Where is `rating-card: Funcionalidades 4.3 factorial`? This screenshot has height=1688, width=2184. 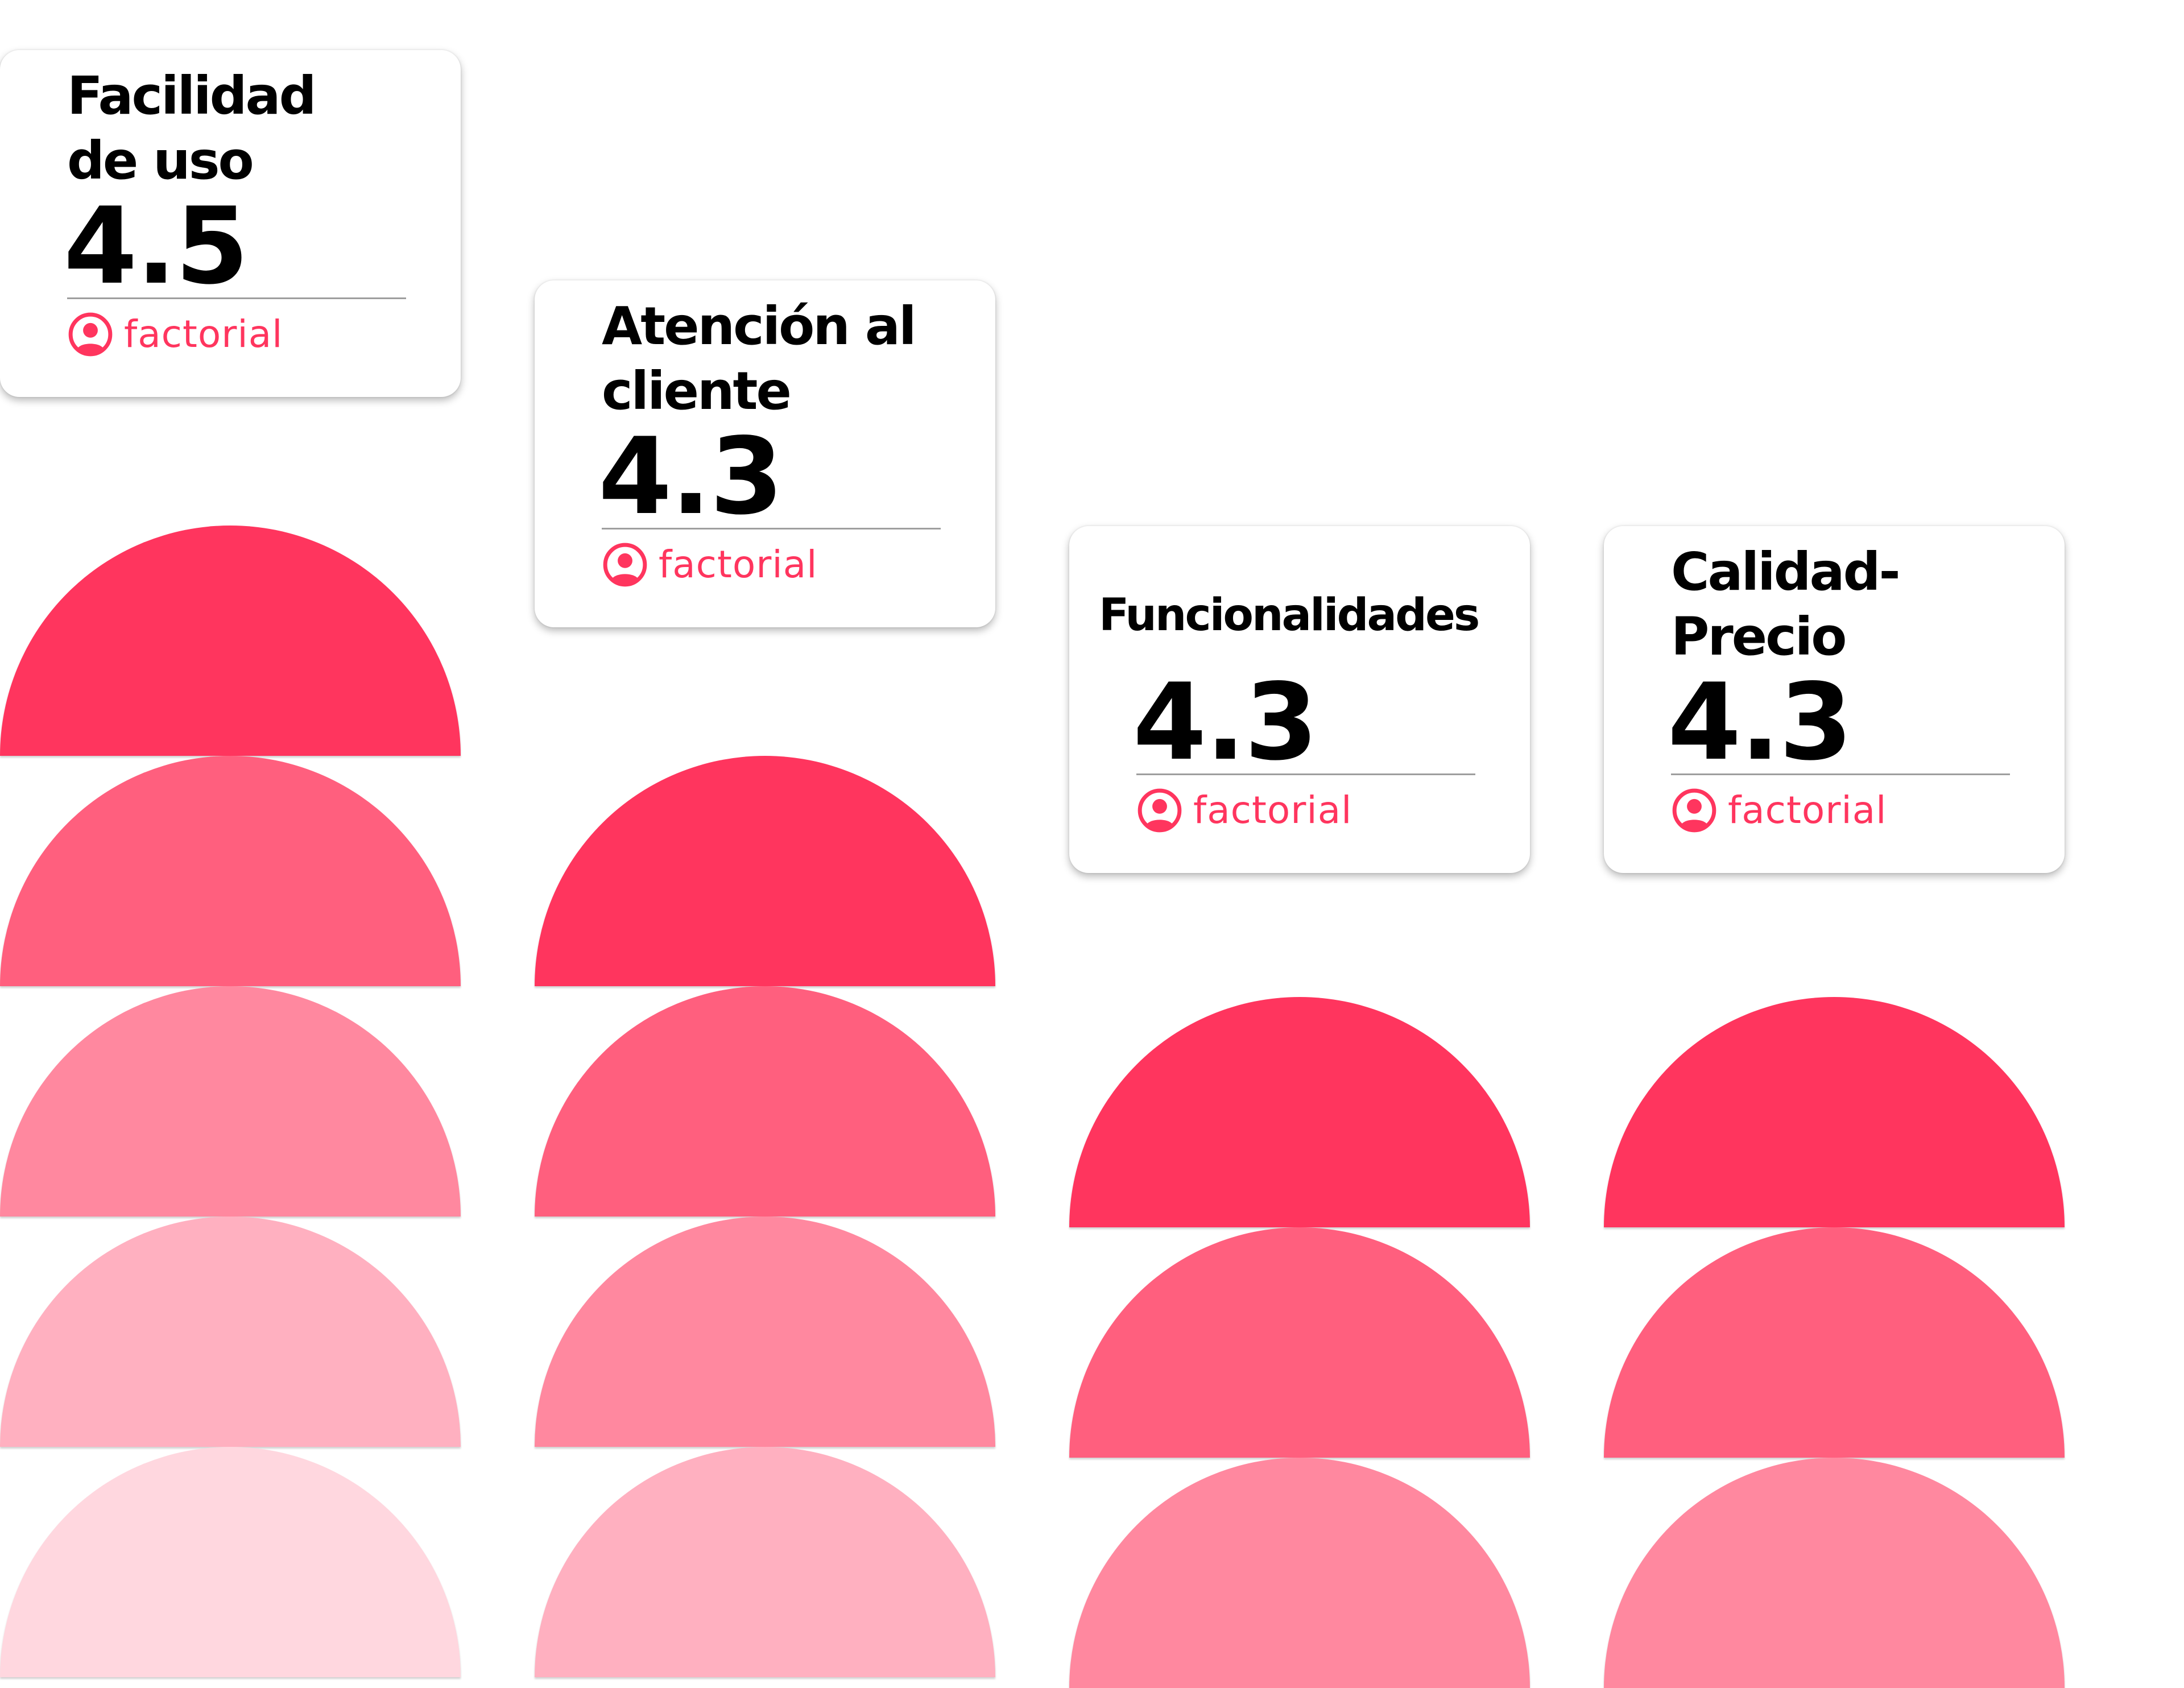
rating-card: Funcionalidades 4.3 factorial is located at coordinates (1299, 700).